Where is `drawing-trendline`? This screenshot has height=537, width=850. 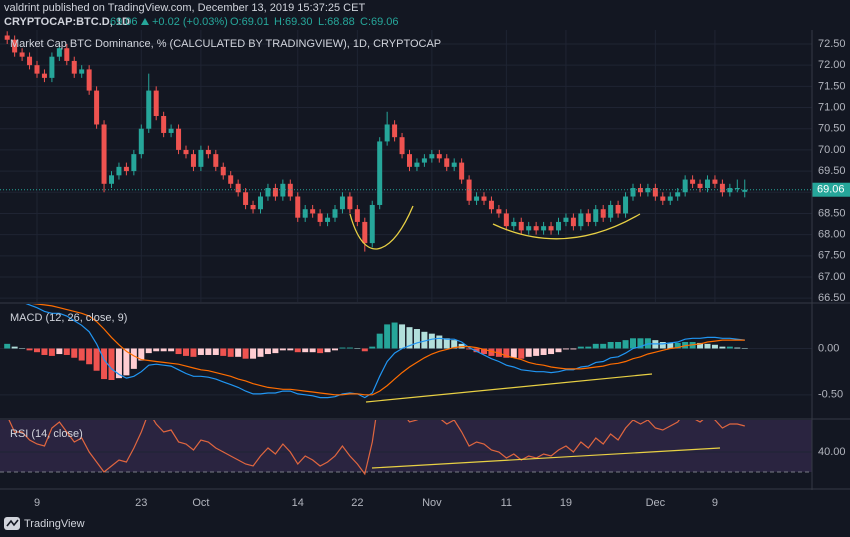
drawing-trendline is located at coordinates (546, 458).